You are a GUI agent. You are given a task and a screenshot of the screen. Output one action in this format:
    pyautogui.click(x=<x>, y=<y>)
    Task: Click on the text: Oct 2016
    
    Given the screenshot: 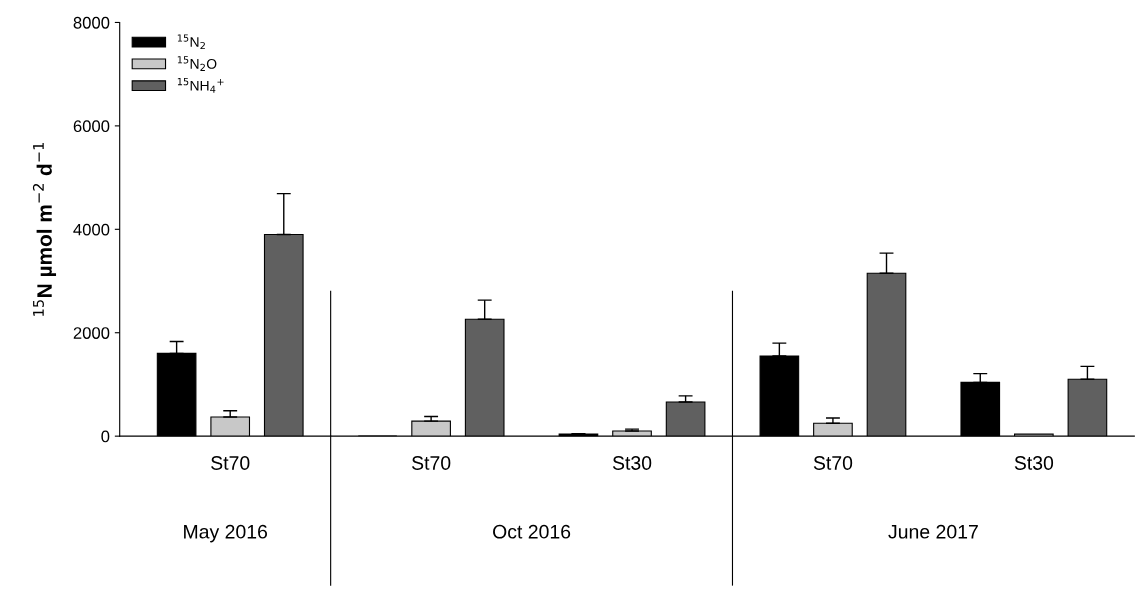 What is the action you would take?
    pyautogui.click(x=532, y=531)
    